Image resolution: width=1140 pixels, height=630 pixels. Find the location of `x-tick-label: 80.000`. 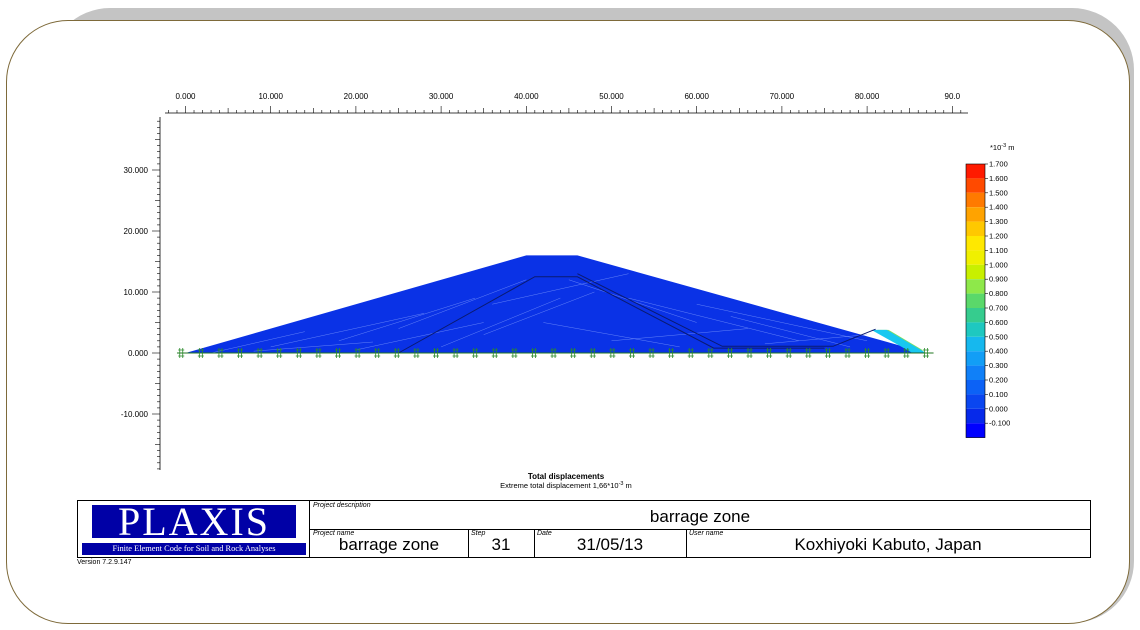

x-tick-label: 80.000 is located at coordinates (867, 96).